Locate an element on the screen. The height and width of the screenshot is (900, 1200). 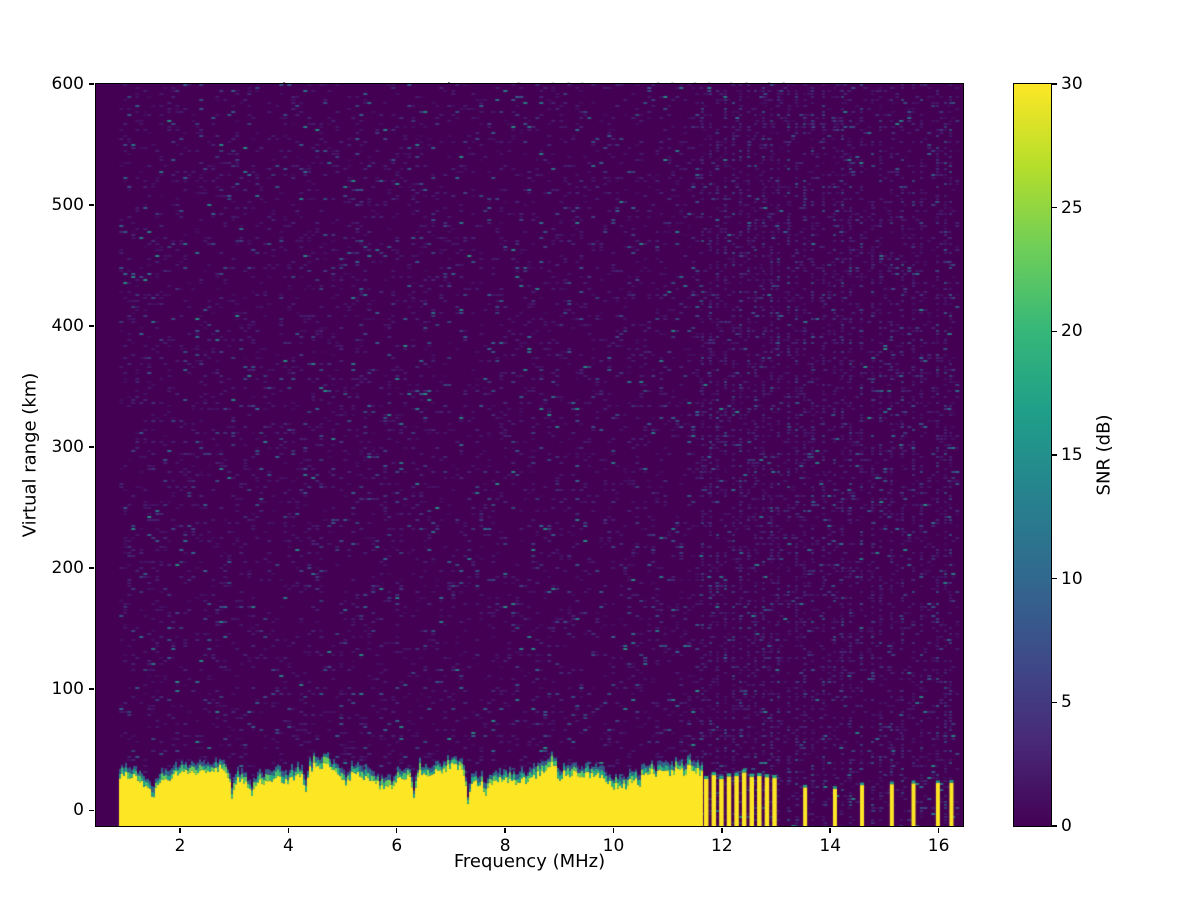
colorbar-gradient is located at coordinates (1032, 455).